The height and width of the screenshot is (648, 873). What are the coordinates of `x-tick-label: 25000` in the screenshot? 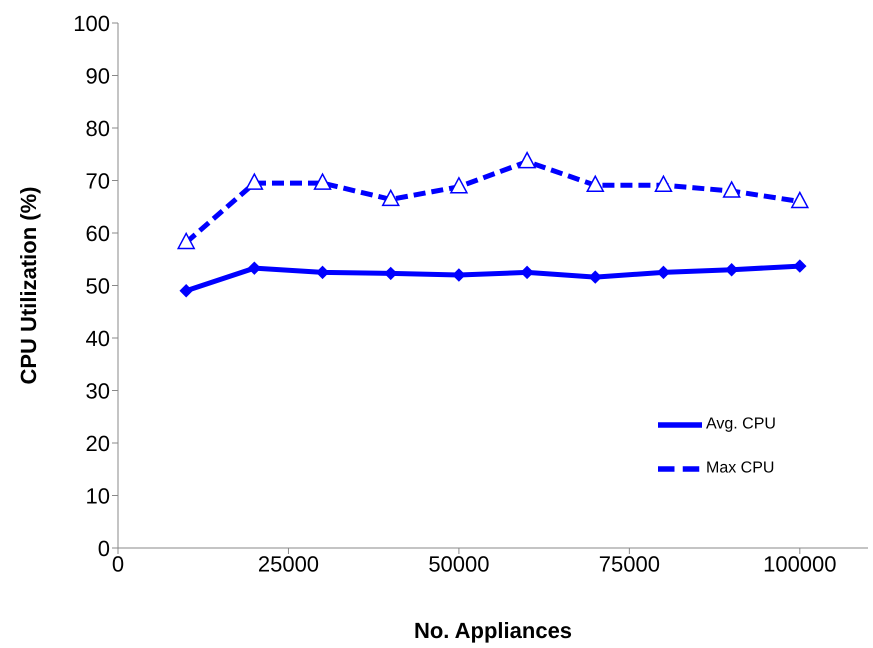 It's located at (289, 564).